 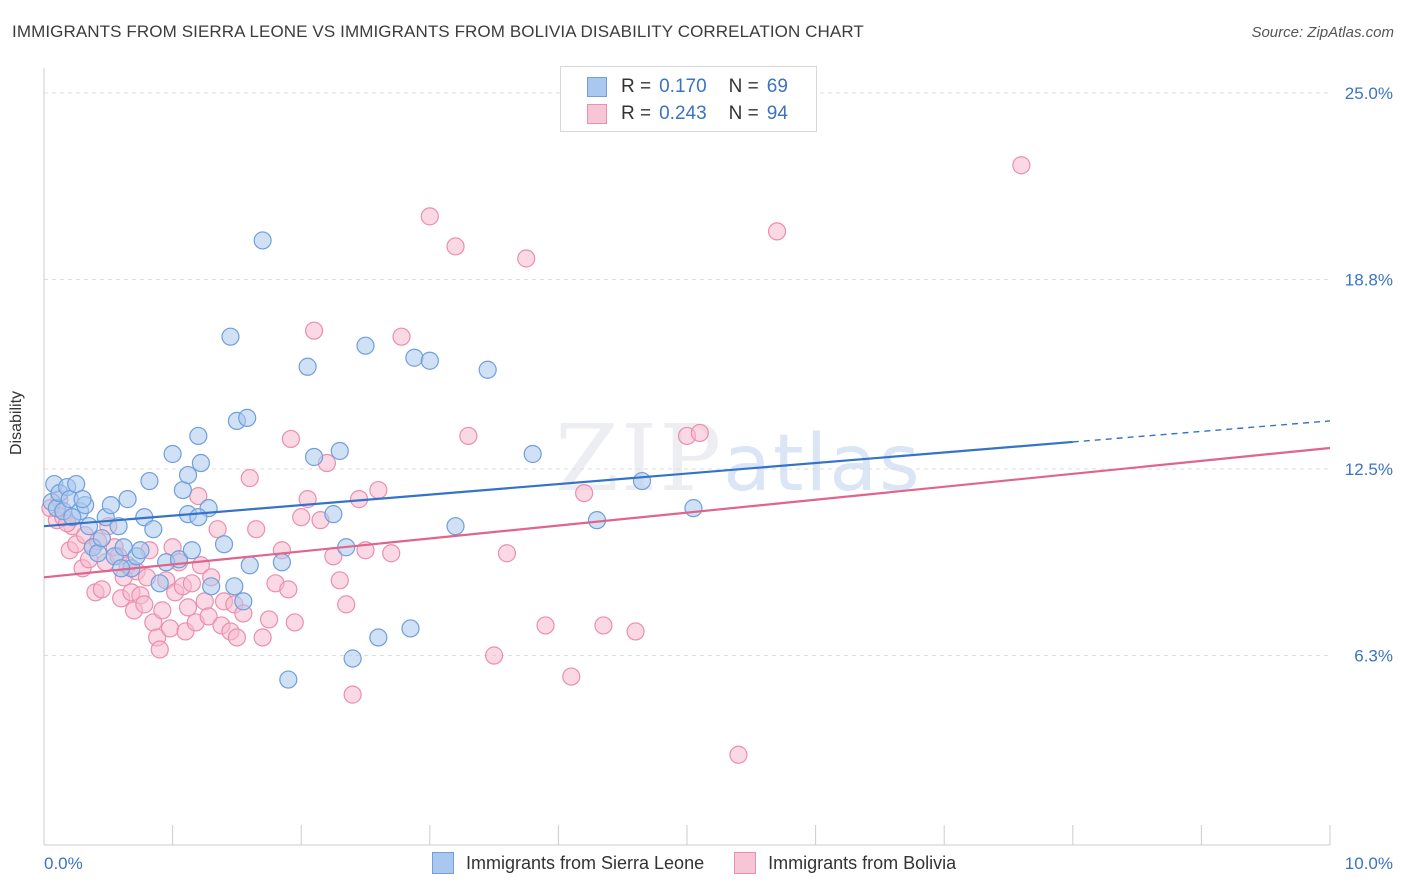 I want to click on n-value: 69, so click(x=777, y=86).